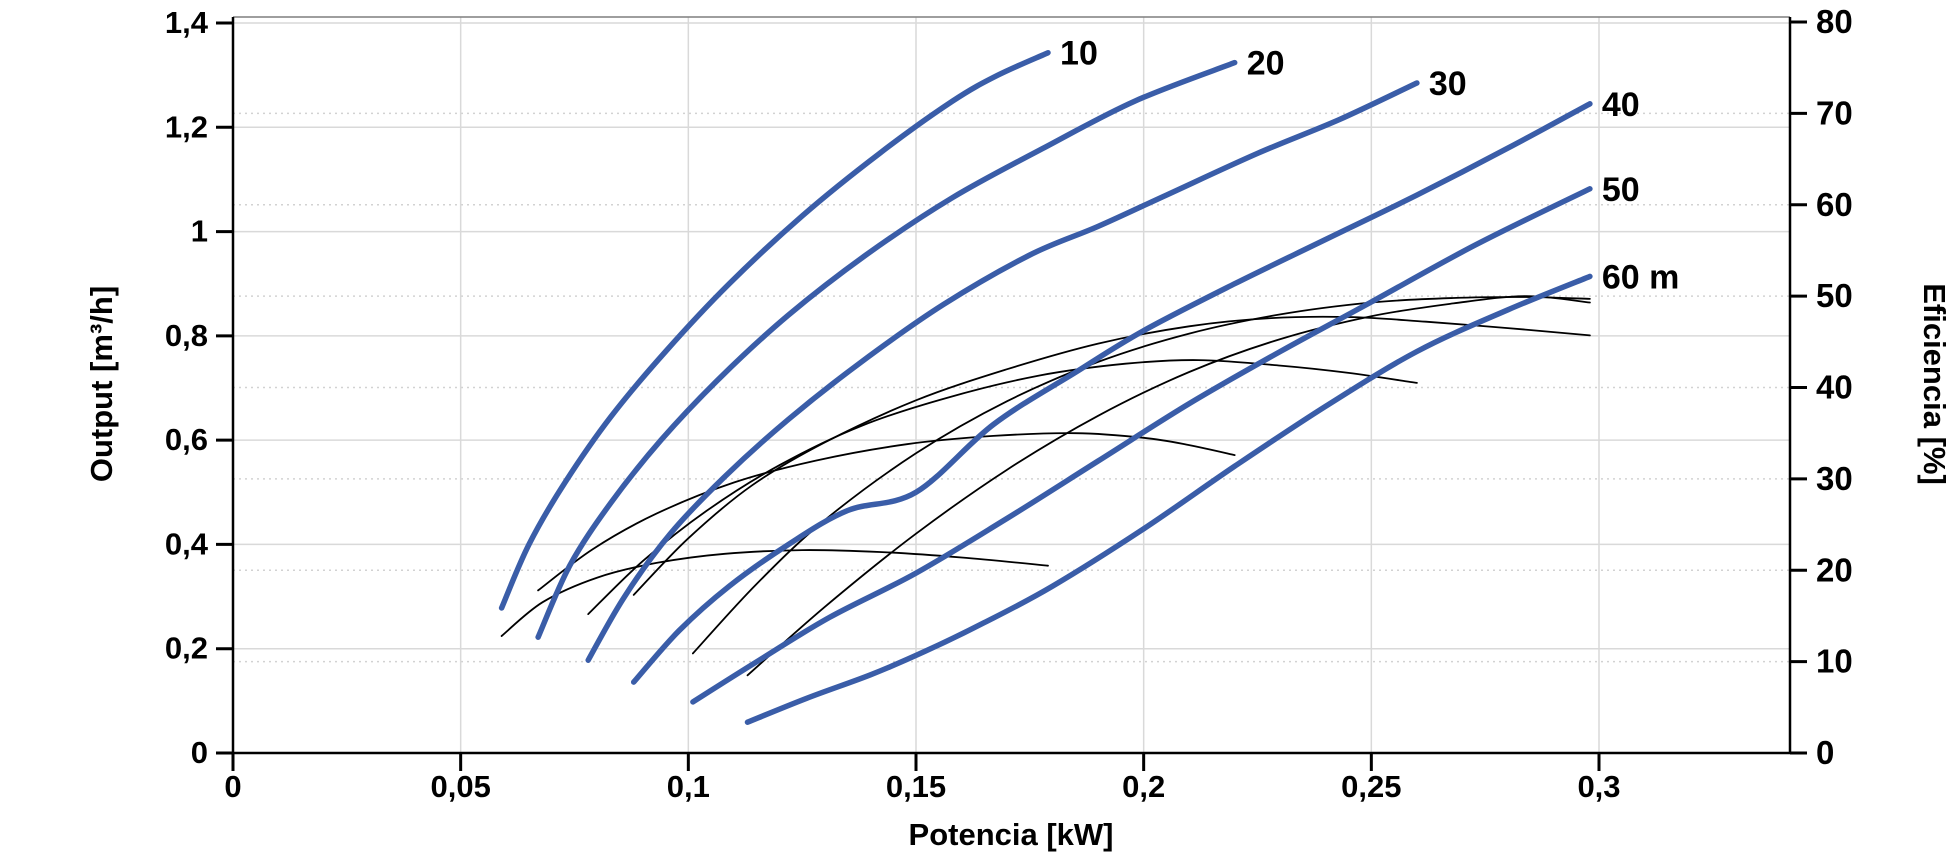  Describe the element at coordinates (1931, 384) in the screenshot. I see `y-axis-title-right: Eficiencia [%]` at that location.